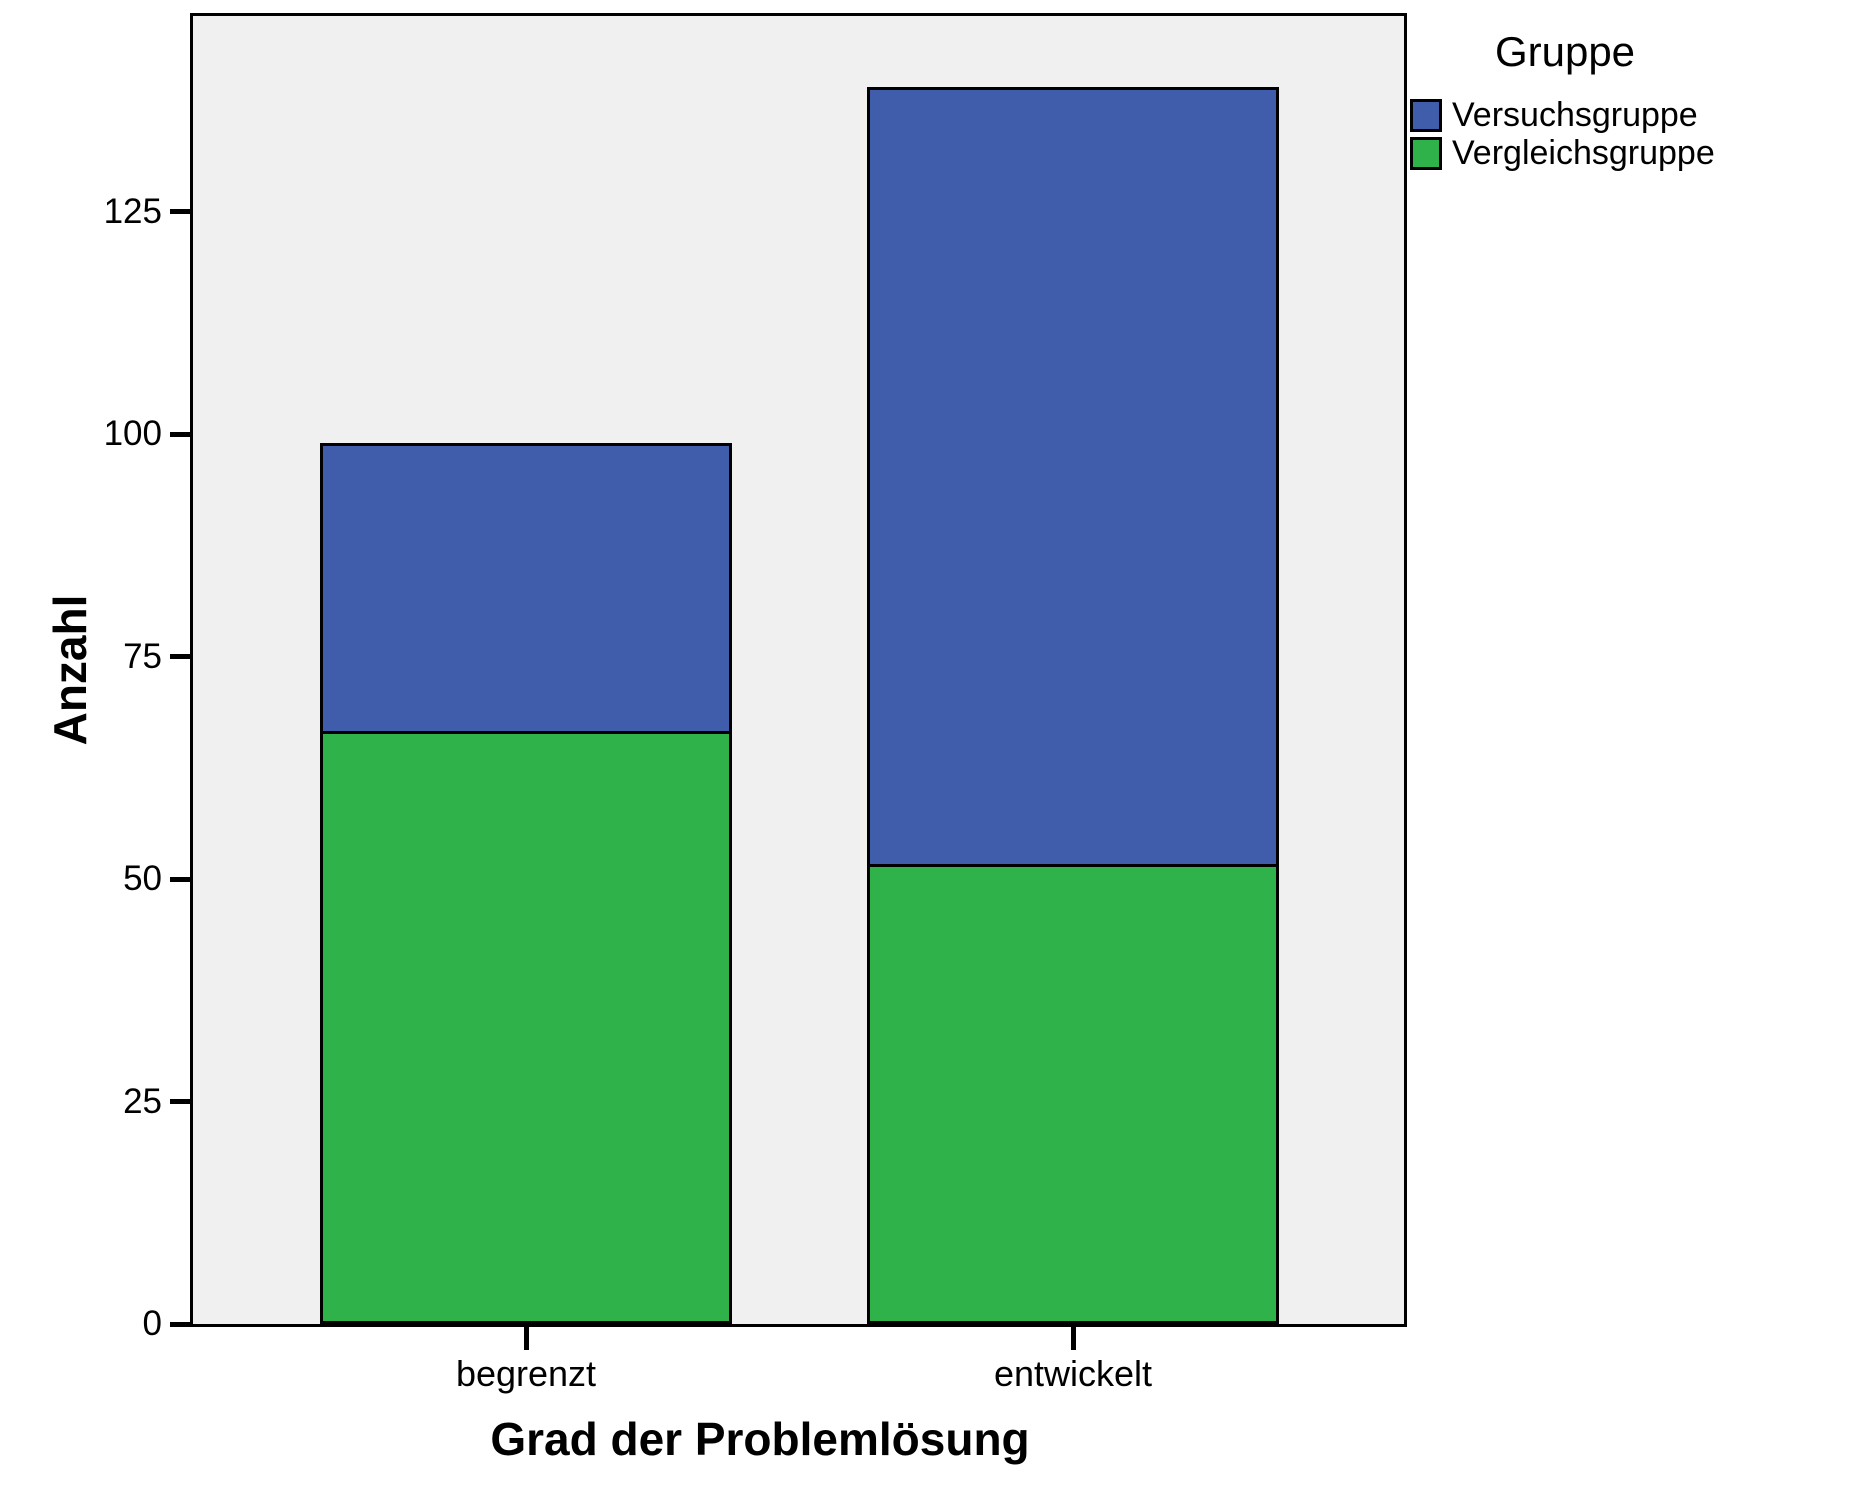 This screenshot has height=1486, width=1856. What do you see at coordinates (1575, 114) in the screenshot?
I see `legend-item-label: Versuchsgruppe` at bounding box center [1575, 114].